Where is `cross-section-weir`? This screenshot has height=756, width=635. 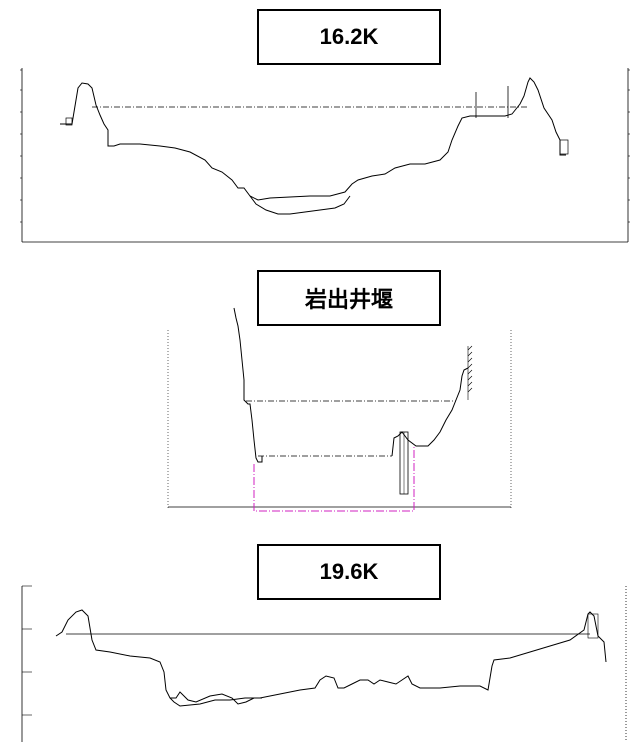 cross-section-weir is located at coordinates (339, 409).